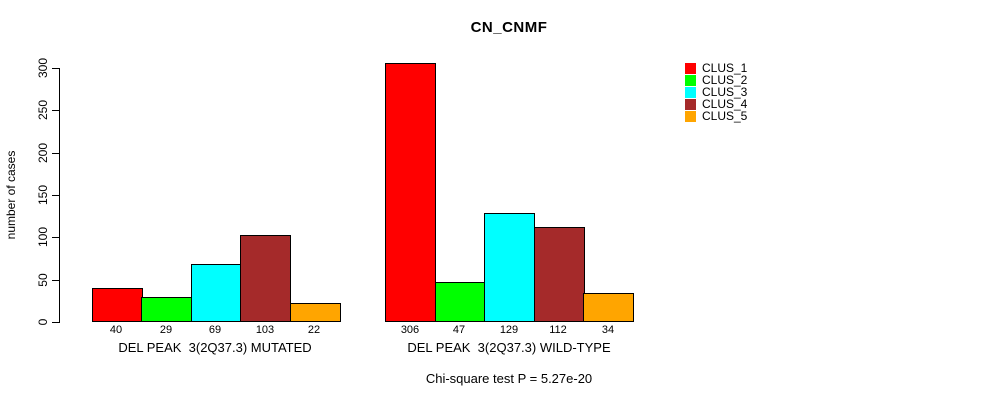 The height and width of the screenshot is (400, 990). What do you see at coordinates (558, 330) in the screenshot?
I see `bar-value-label: 112` at bounding box center [558, 330].